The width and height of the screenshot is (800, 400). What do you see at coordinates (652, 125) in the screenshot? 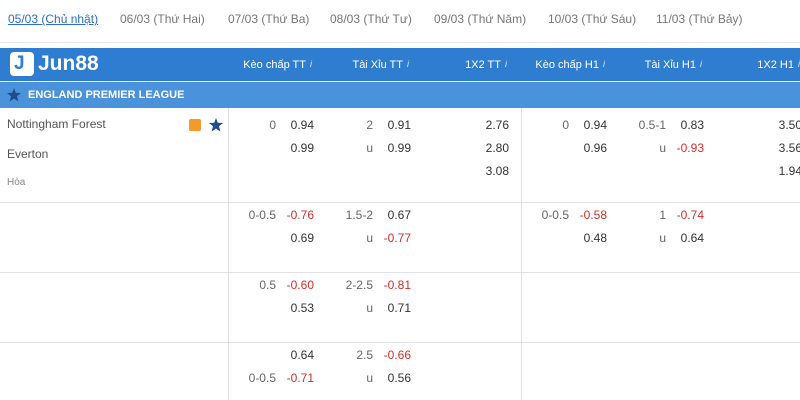
I see `handicap-line: 0.5-1` at bounding box center [652, 125].